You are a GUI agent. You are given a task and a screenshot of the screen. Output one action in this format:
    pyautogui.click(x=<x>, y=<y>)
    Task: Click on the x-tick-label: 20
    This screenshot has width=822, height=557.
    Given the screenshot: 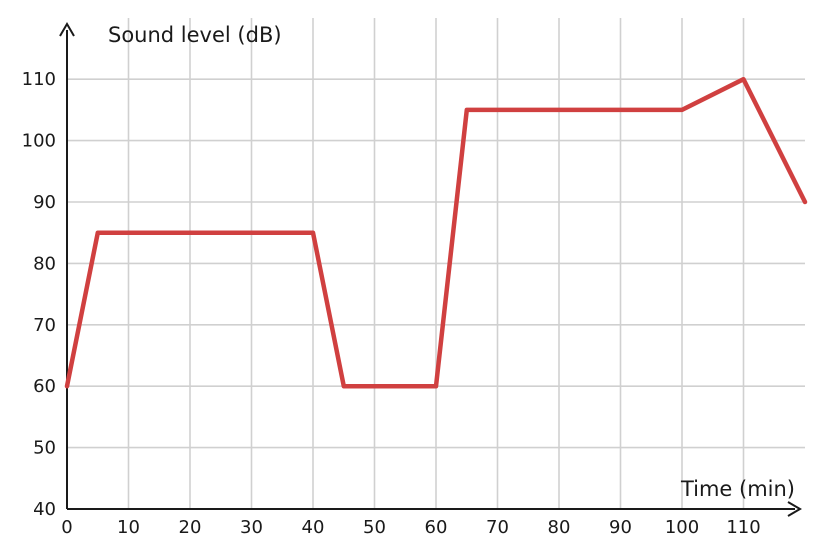 What is the action you would take?
    pyautogui.click(x=190, y=527)
    